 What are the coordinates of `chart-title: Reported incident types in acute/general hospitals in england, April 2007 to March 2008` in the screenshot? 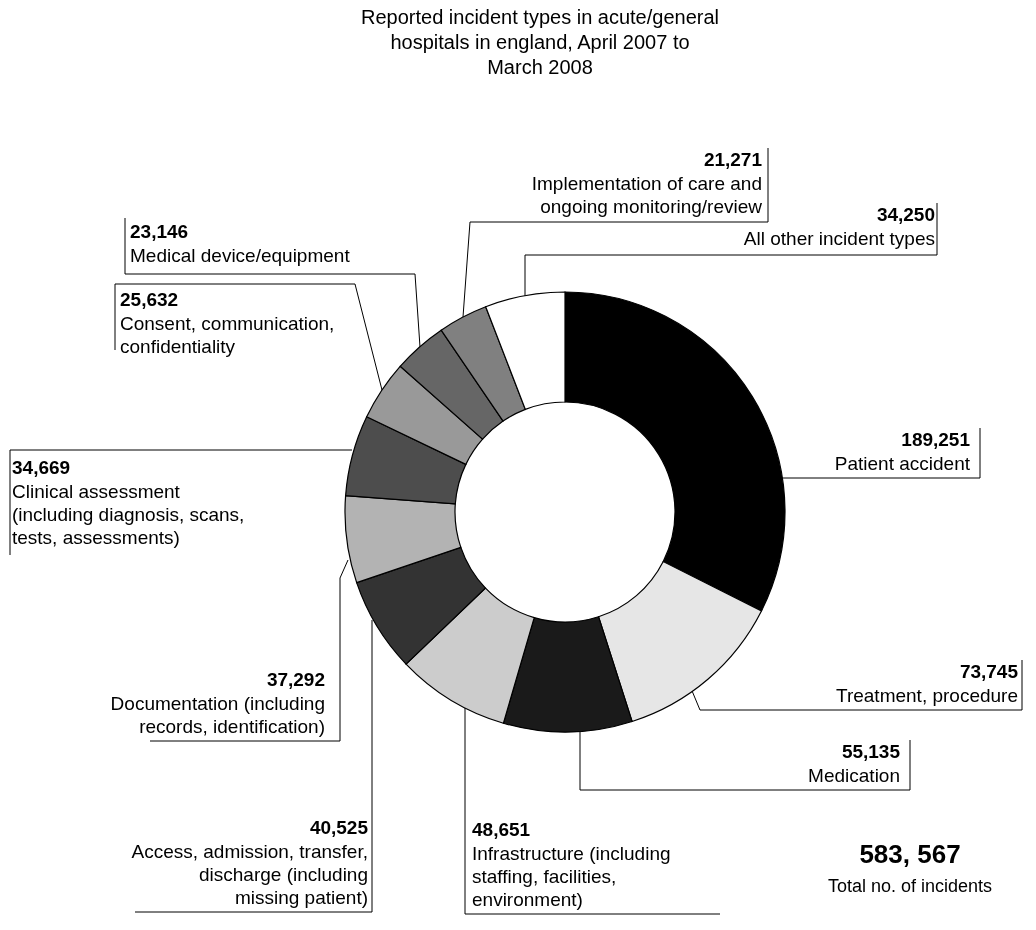 It's located at (540, 42).